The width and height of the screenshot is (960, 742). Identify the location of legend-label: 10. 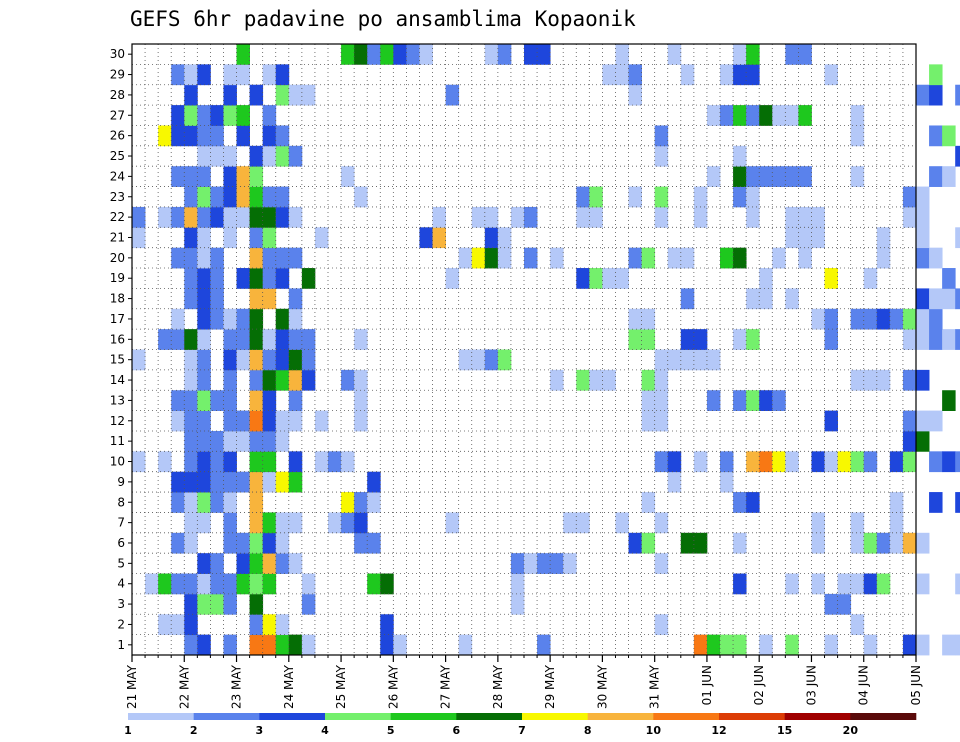
(654, 730).